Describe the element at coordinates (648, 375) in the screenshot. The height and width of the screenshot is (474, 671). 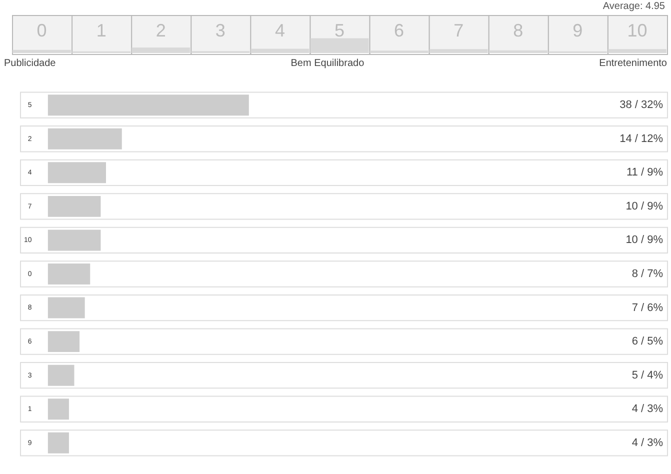
I see `data-label: 5 / 4%` at that location.